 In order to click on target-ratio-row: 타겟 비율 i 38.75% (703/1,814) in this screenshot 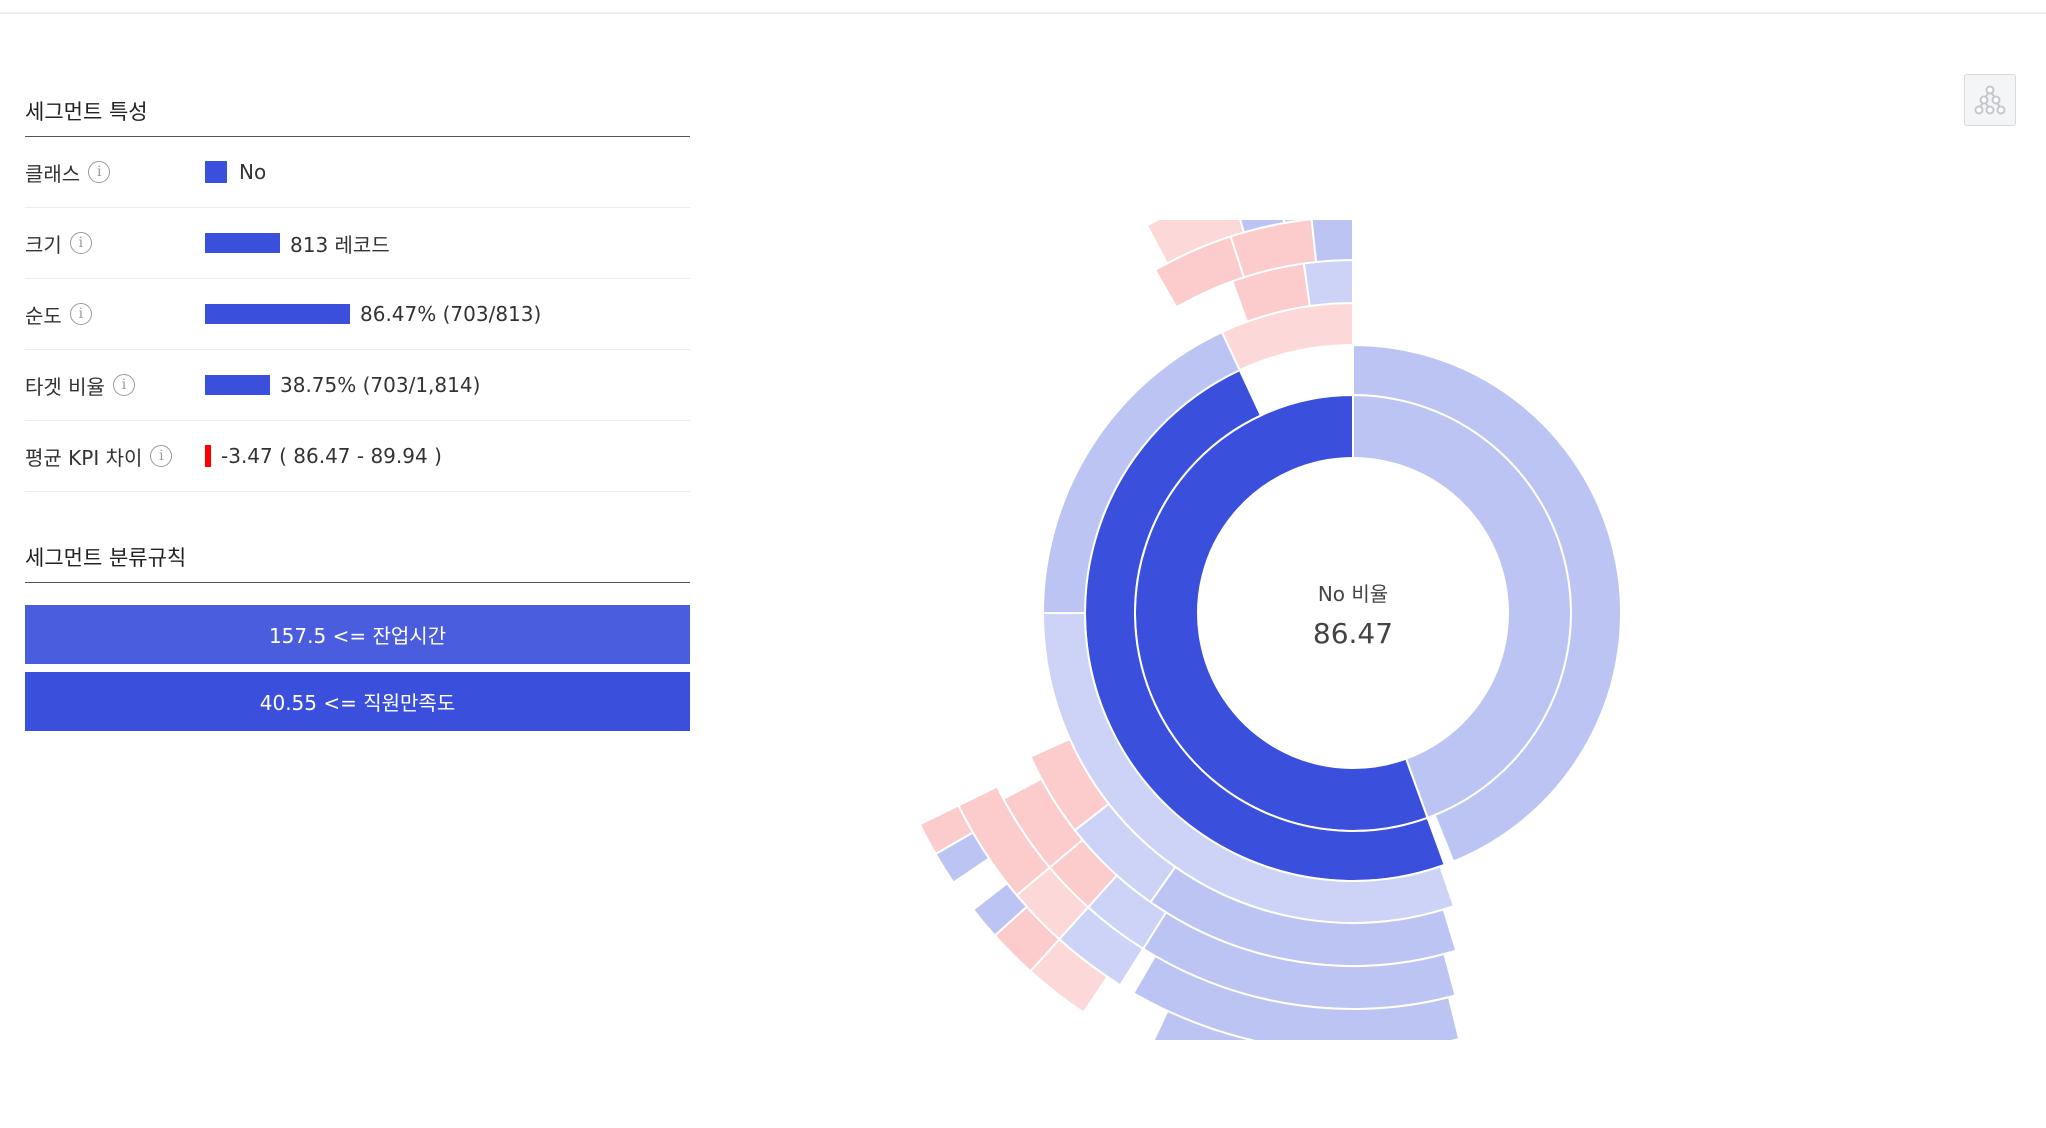, I will do `click(357, 385)`.